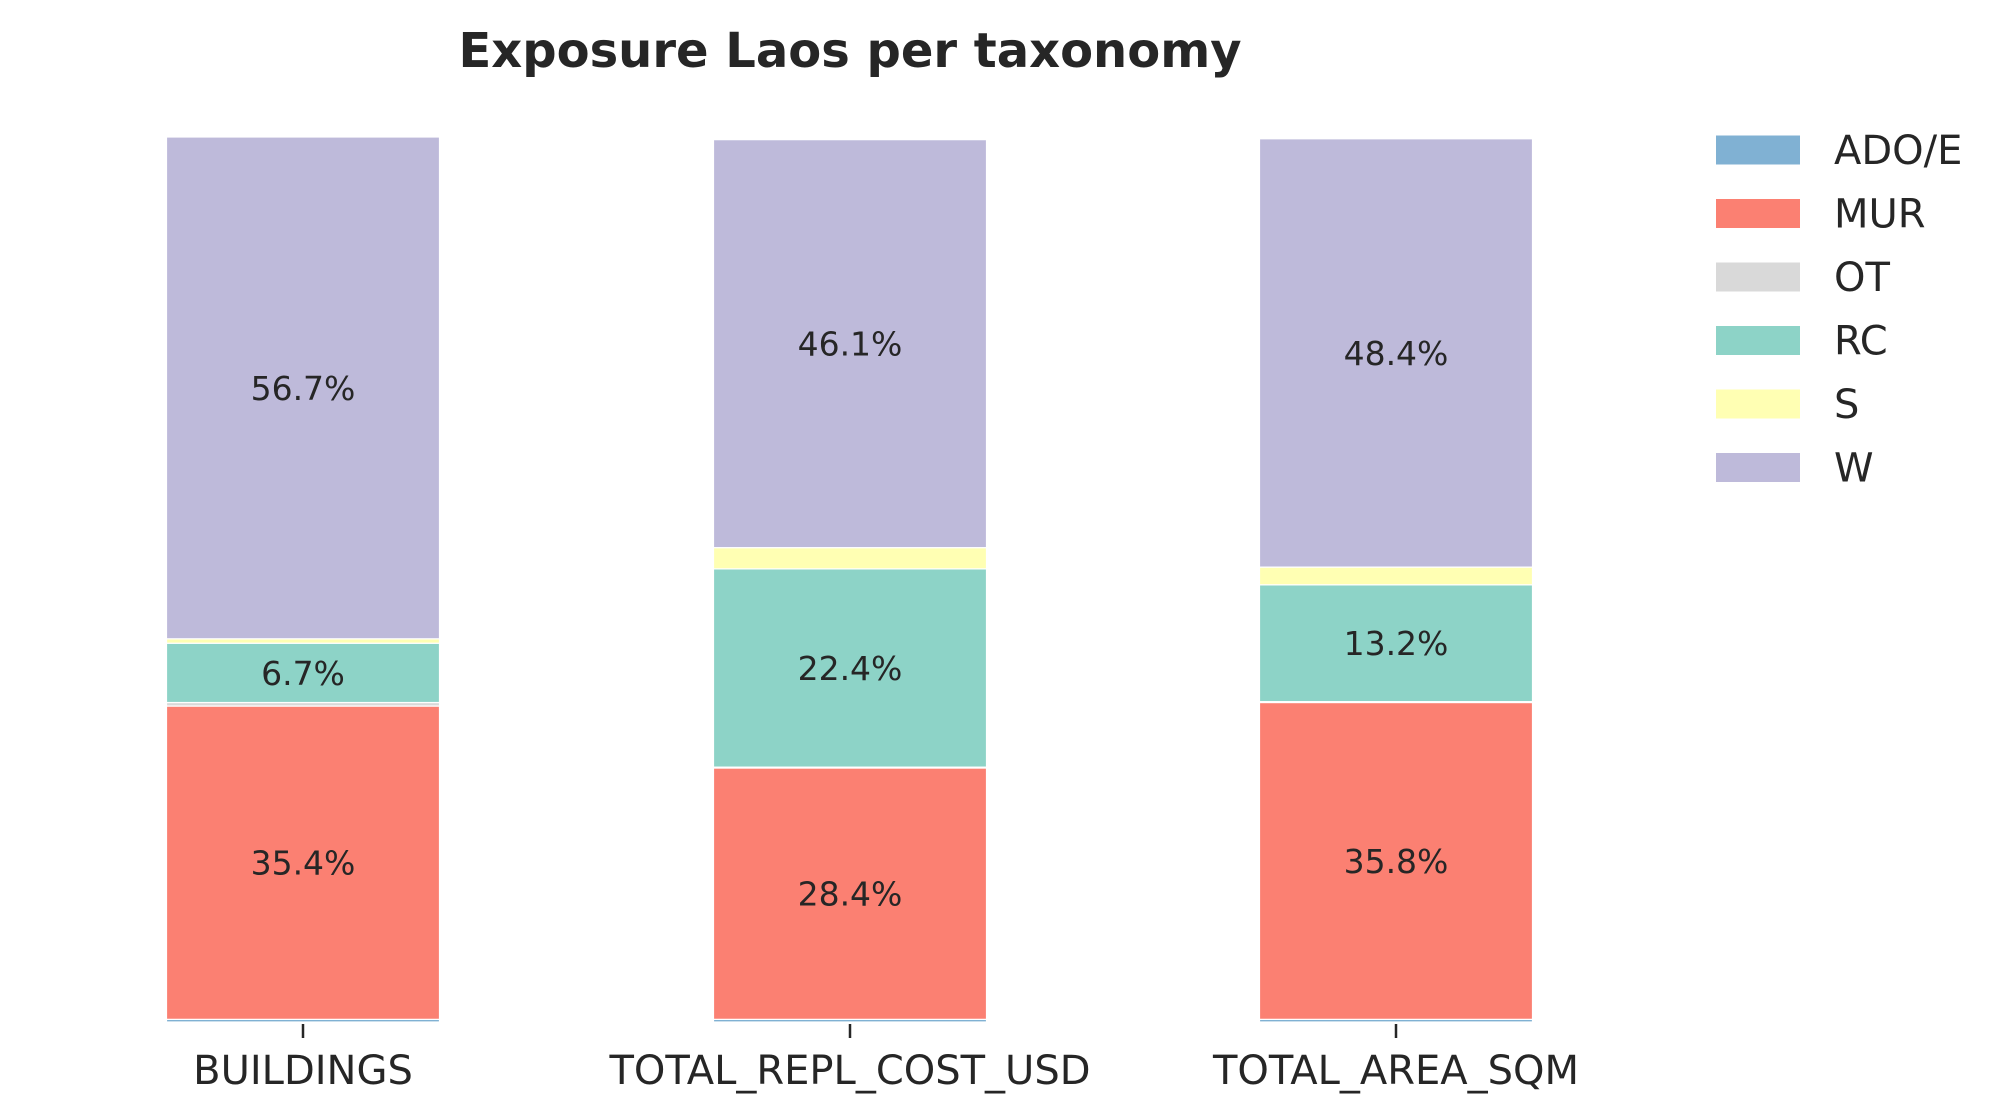  Describe the element at coordinates (849, 51) in the screenshot. I see `chart-title: Exposure Laos per taxonomy` at that location.